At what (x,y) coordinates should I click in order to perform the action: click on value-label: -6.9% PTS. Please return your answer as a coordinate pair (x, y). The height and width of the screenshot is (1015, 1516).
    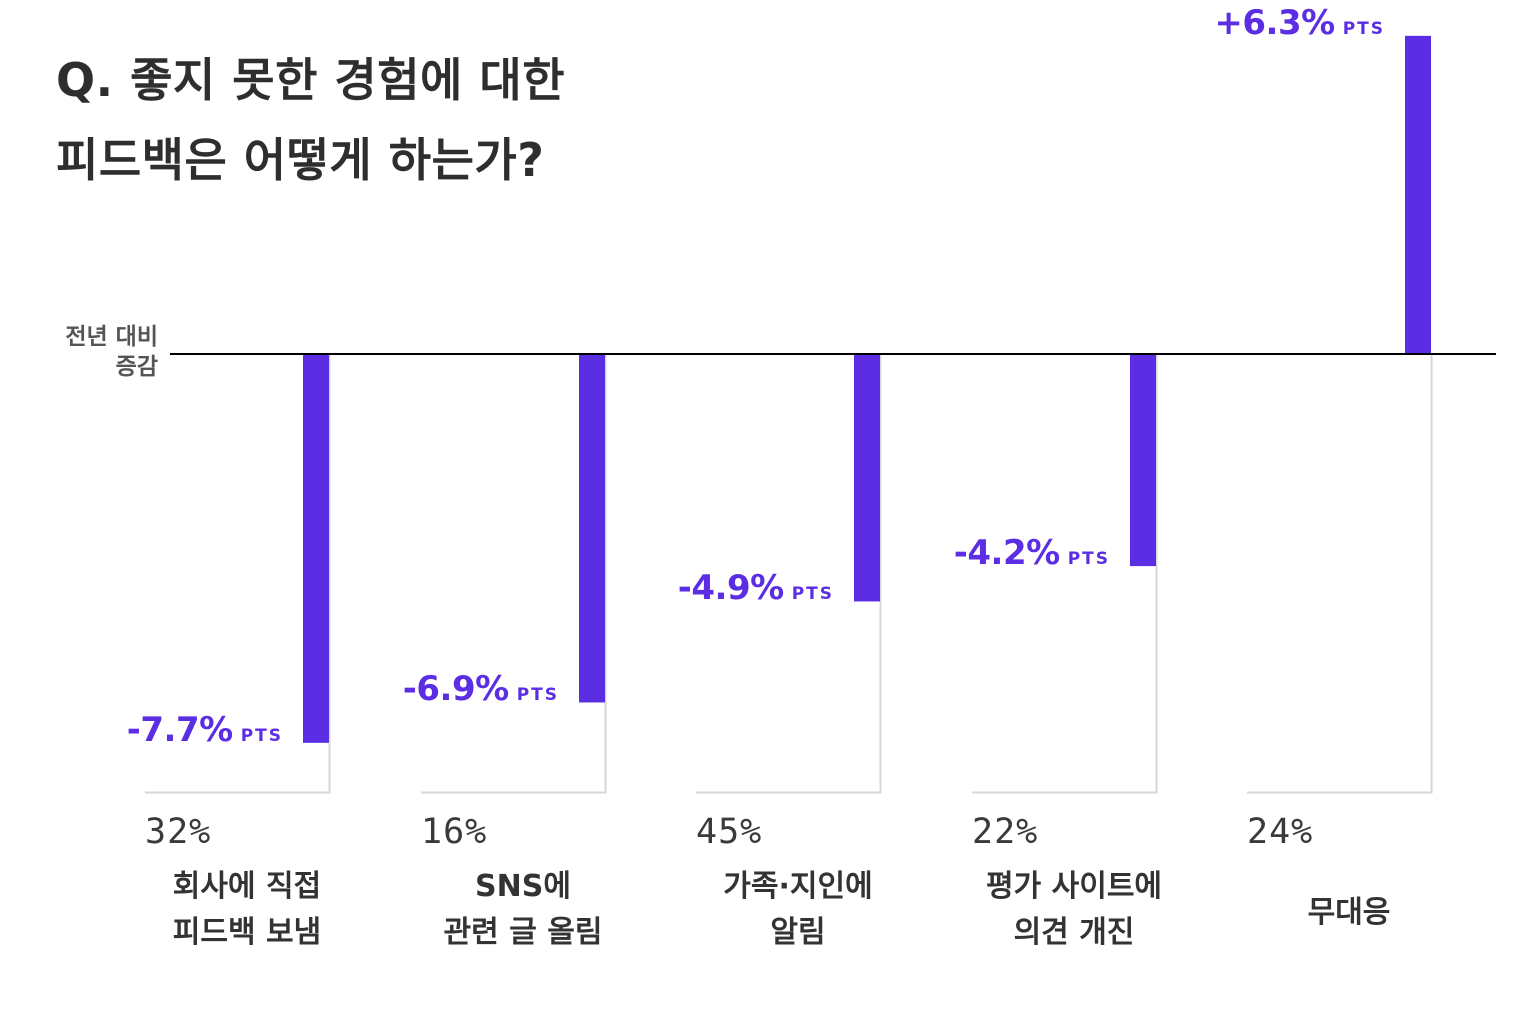
    Looking at the image, I should click on (481, 692).